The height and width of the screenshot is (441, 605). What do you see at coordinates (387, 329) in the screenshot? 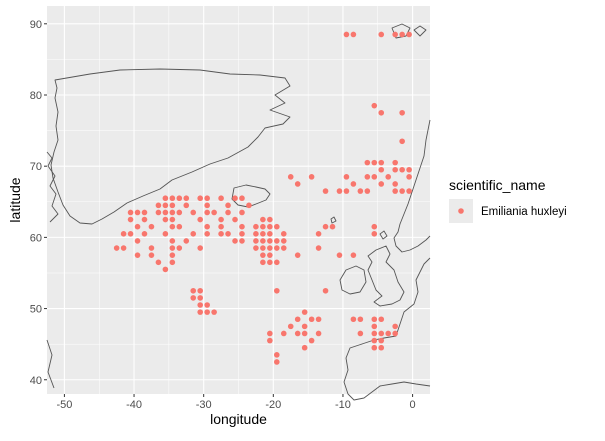
I see `europe-coastline` at bounding box center [387, 329].